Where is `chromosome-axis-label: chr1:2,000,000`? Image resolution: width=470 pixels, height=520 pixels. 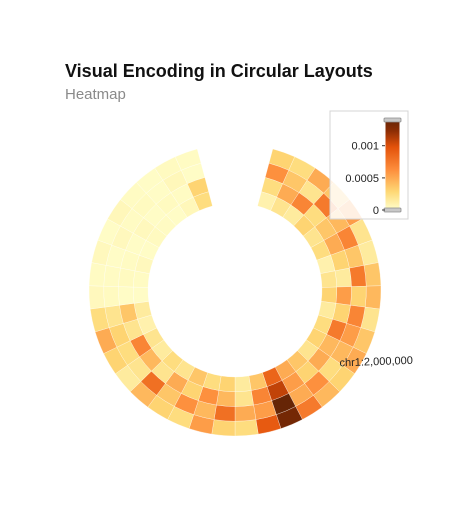 chromosome-axis-label: chr1:2,000,000 is located at coordinates (376, 362).